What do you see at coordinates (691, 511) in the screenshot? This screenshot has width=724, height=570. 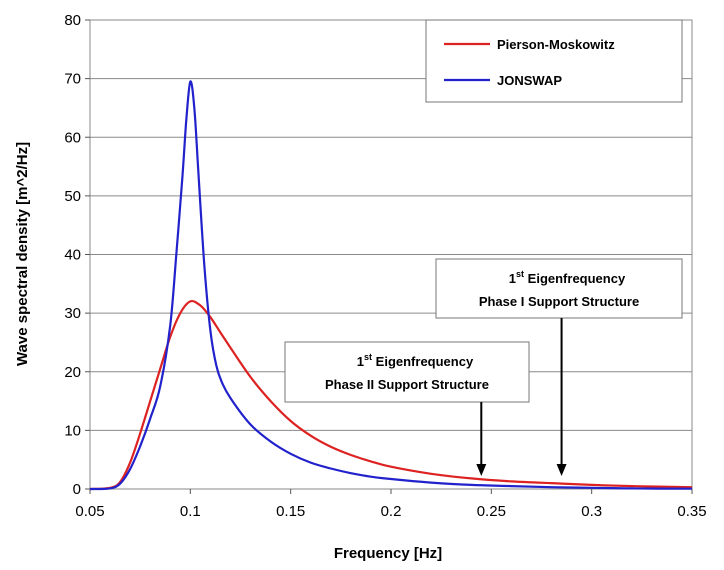 I see `x-tick-label-6: 0.35` at bounding box center [691, 511].